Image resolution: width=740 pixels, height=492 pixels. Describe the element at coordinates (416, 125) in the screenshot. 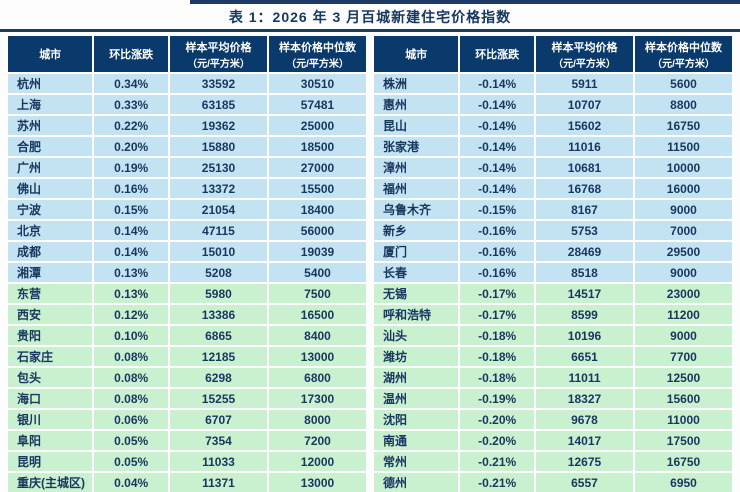

I see `cell-city: 昆山` at that location.